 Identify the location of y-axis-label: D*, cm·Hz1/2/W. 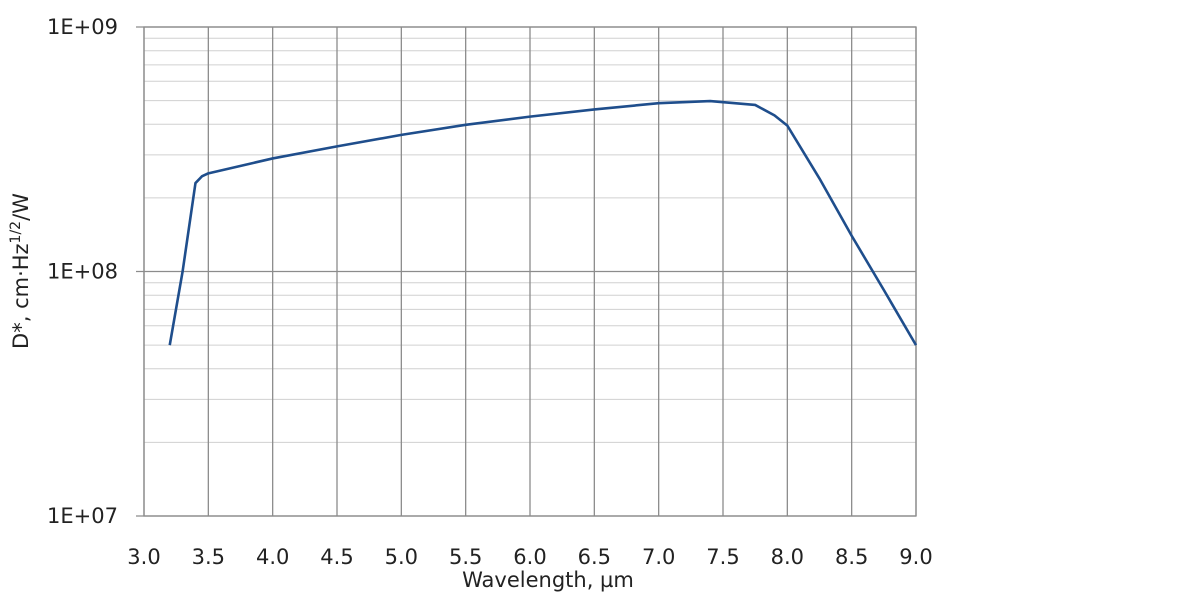
(20, 271).